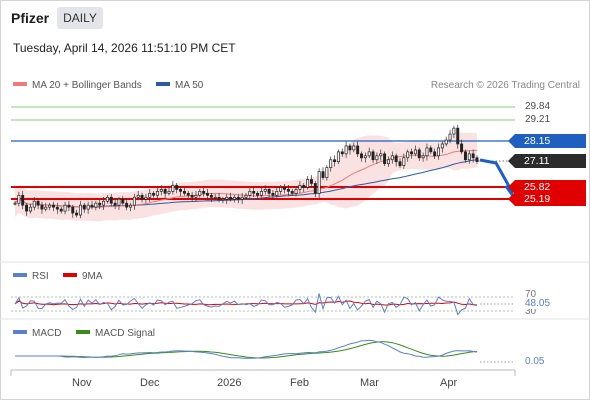 The height and width of the screenshot is (400, 590). Describe the element at coordinates (246, 350) in the screenshot. I see `macd-signal-line` at that location.